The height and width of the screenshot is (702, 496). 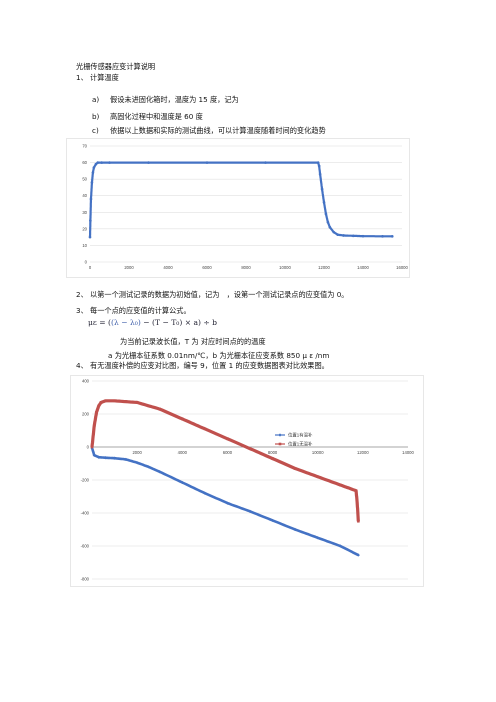 What do you see at coordinates (193, 341) in the screenshot?
I see `note-wavelength: 为当前记录波长值，T 为 对应时间点的的温度` at bounding box center [193, 341].